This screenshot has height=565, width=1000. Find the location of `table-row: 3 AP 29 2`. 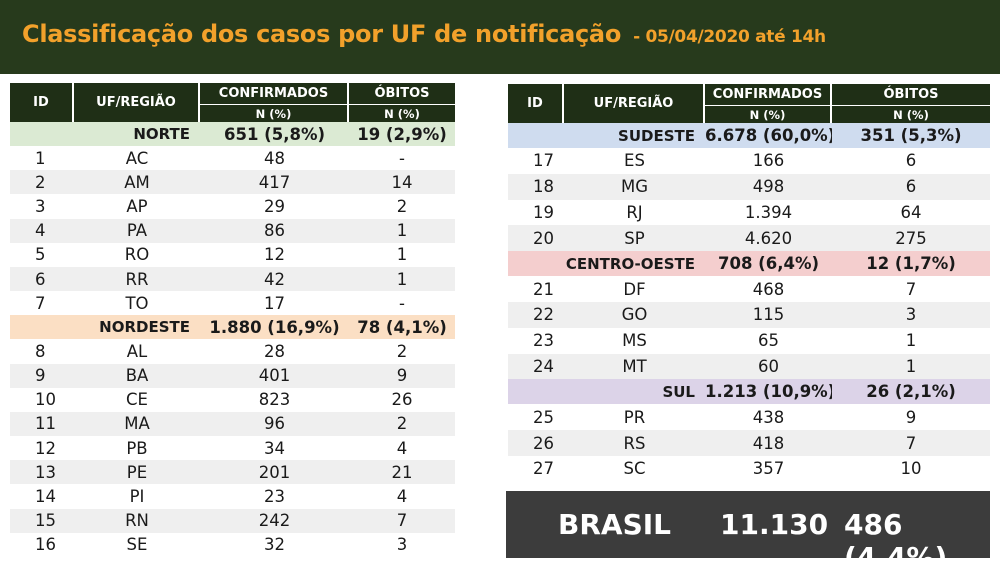

table-row: 3 AP 29 2 is located at coordinates (232, 206).